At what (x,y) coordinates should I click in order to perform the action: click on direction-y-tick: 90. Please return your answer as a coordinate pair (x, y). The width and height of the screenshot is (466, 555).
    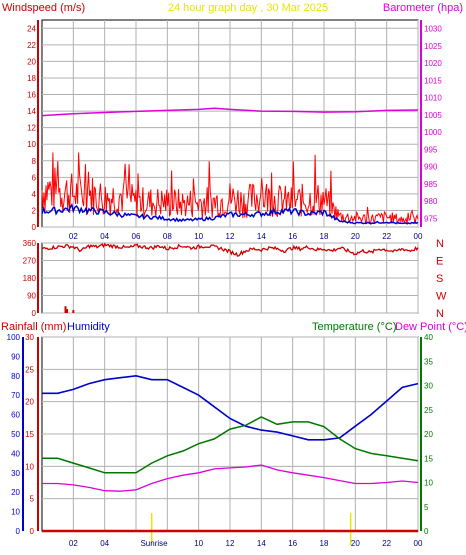
    Looking at the image, I should click on (31, 296).